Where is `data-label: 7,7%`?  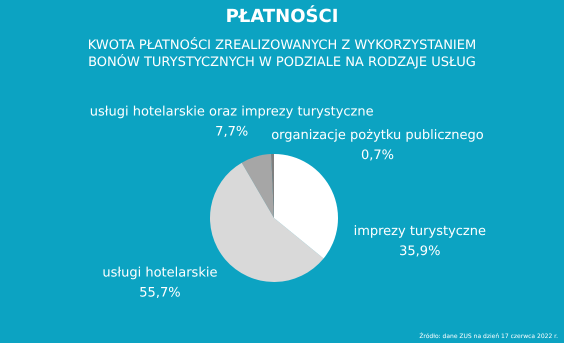 data-label: 7,7% is located at coordinates (231, 132).